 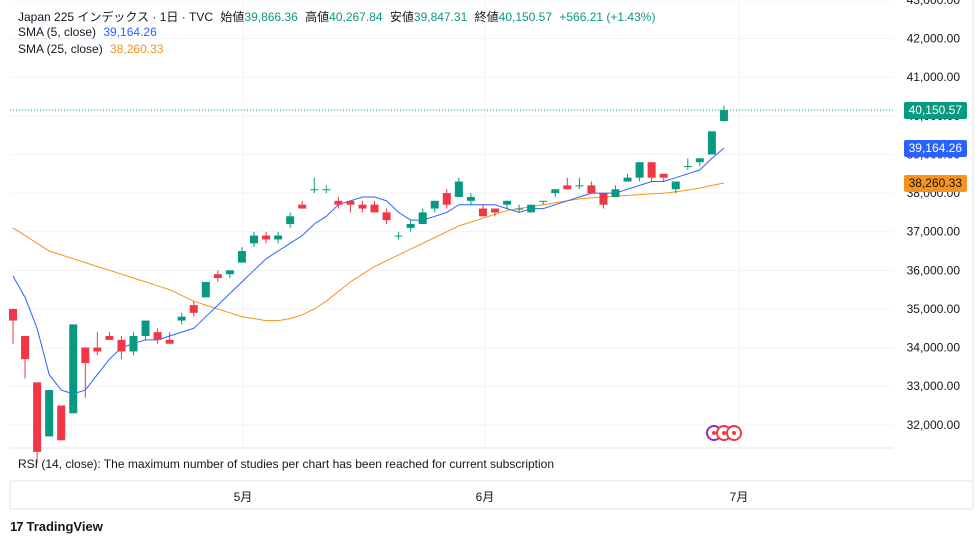 I want to click on low-value: 39,847.31, so click(x=440, y=17).